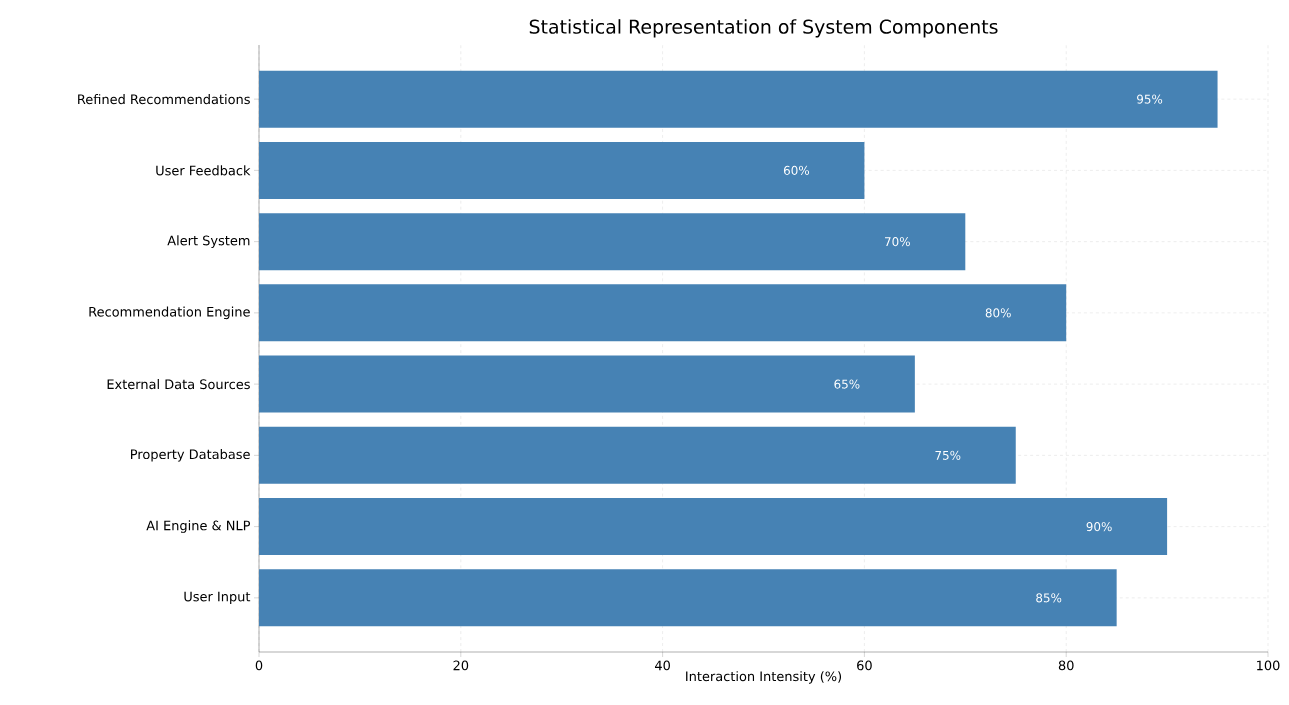  Describe the element at coordinates (1099, 527) in the screenshot. I see `data-label: 90%` at that location.